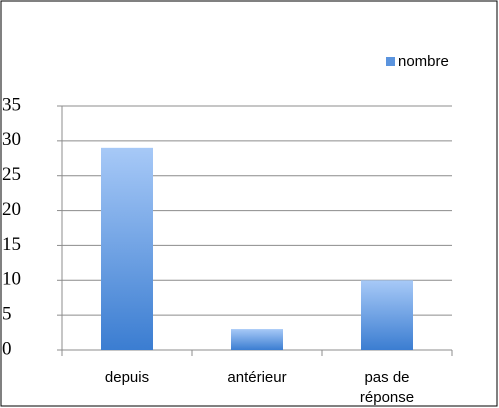  Describe the element at coordinates (11, 209) in the screenshot. I see `y-tick-label: 20` at that location.